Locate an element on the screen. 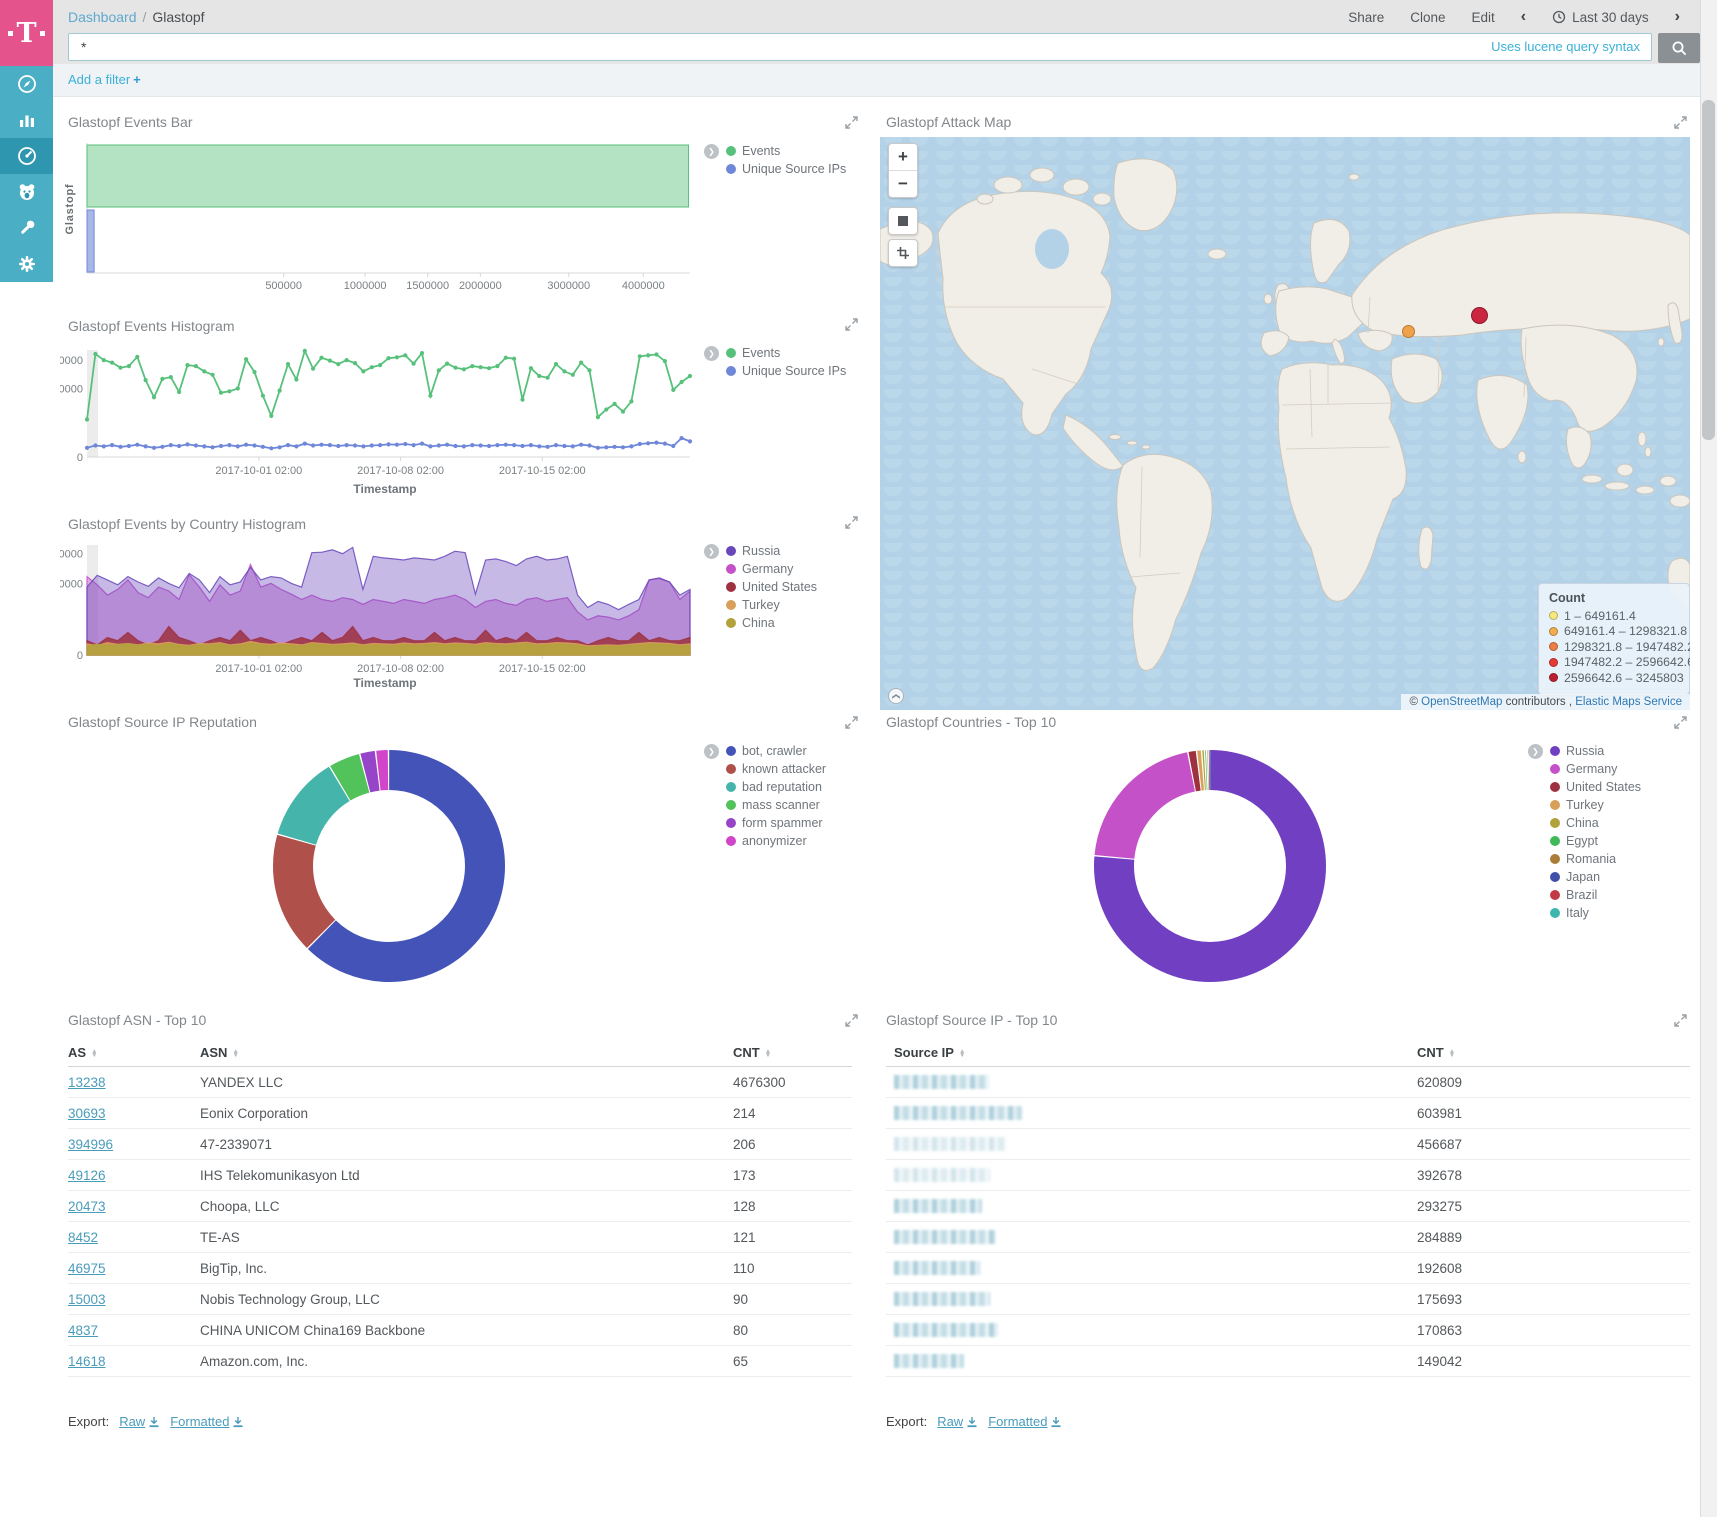  zoom-in-button: + is located at coordinates (903, 156).